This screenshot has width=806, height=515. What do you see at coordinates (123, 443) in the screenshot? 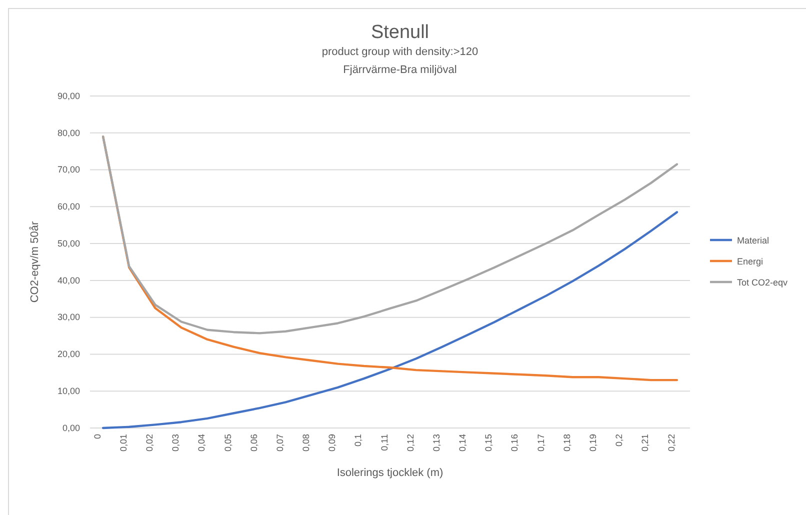
I see `x-tick-label: 0,01` at bounding box center [123, 443].